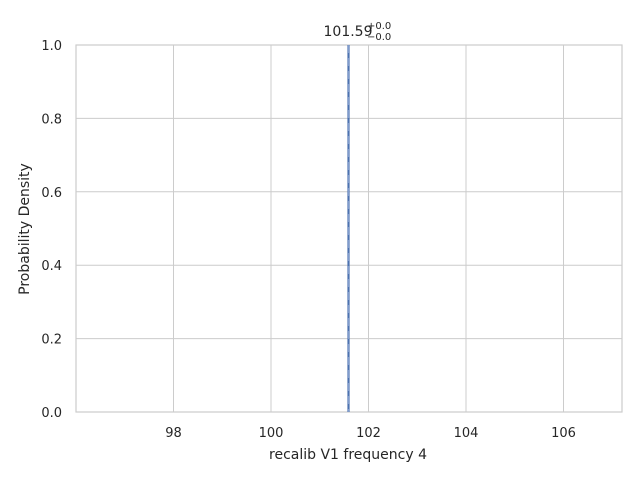  I want to click on y-axis-label: Probability Density, so click(25, 229).